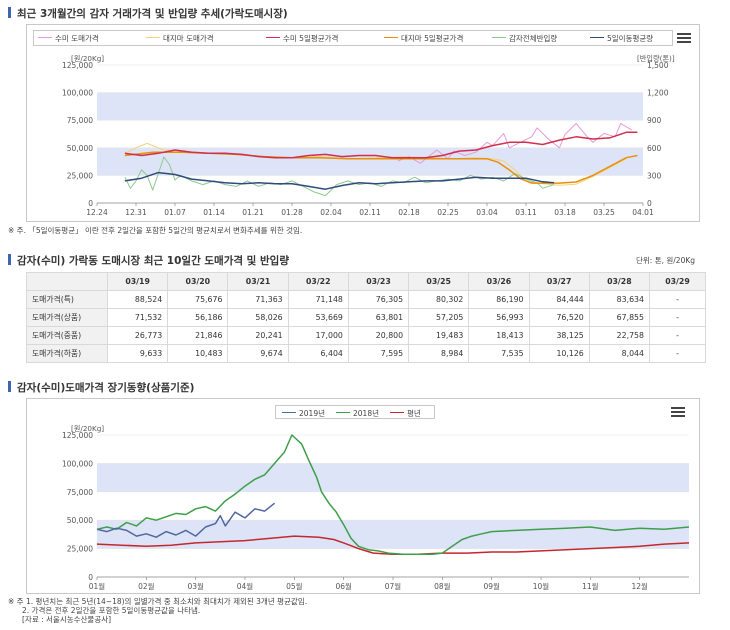 The image size is (730, 630). Describe the element at coordinates (378, 281) in the screenshot. I see `column-header: 03/23` at that location.